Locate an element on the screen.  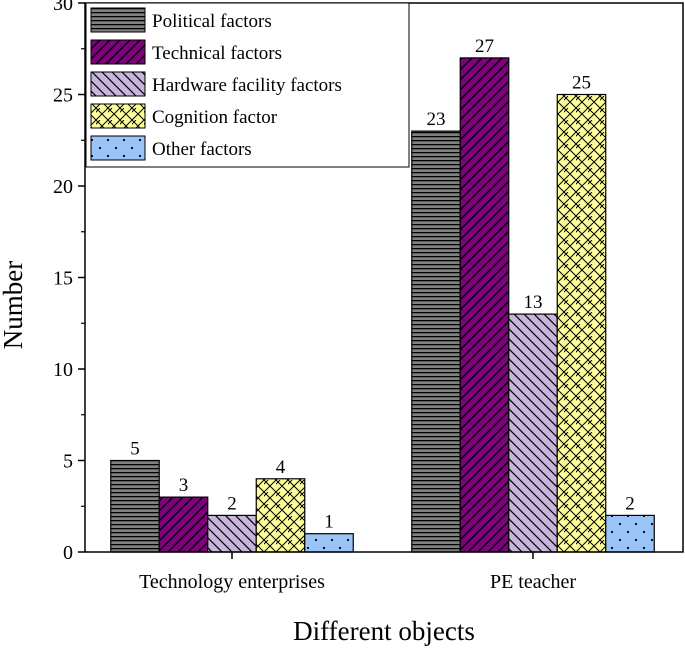
y-tick-label: 10 is located at coordinates (63, 370).